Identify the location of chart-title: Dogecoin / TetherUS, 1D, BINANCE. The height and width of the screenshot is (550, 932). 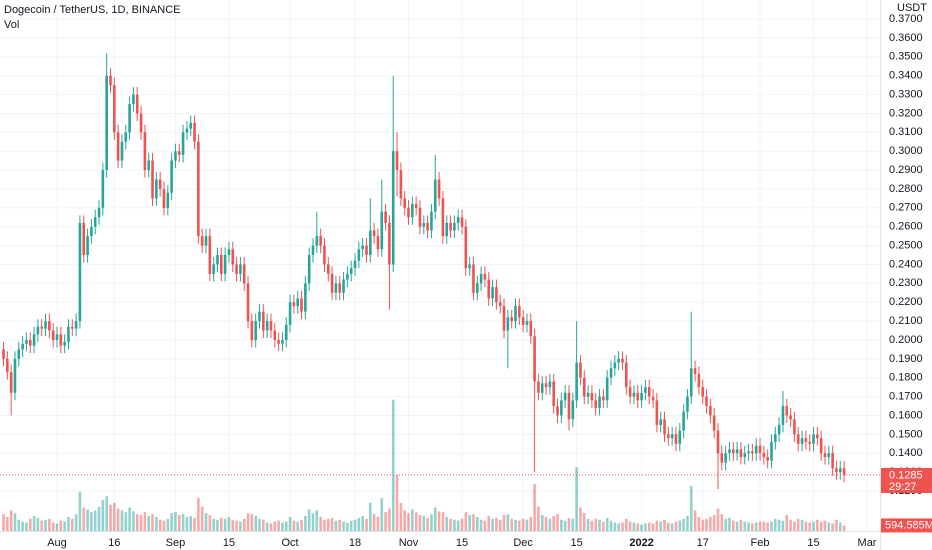
(92, 10).